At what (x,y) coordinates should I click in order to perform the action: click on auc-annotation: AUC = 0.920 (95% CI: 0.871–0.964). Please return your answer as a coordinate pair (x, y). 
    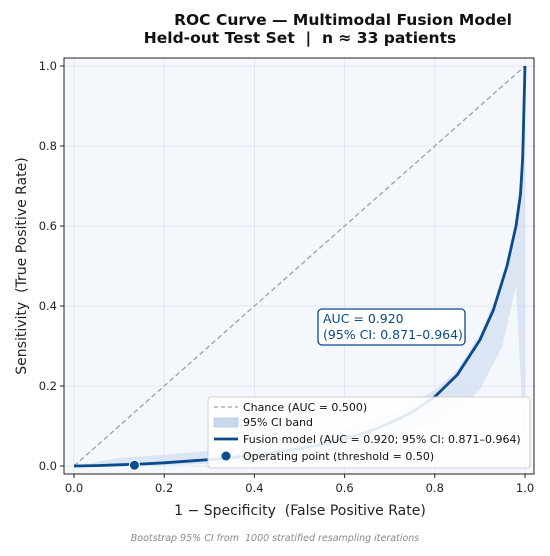
    Looking at the image, I should click on (391, 327).